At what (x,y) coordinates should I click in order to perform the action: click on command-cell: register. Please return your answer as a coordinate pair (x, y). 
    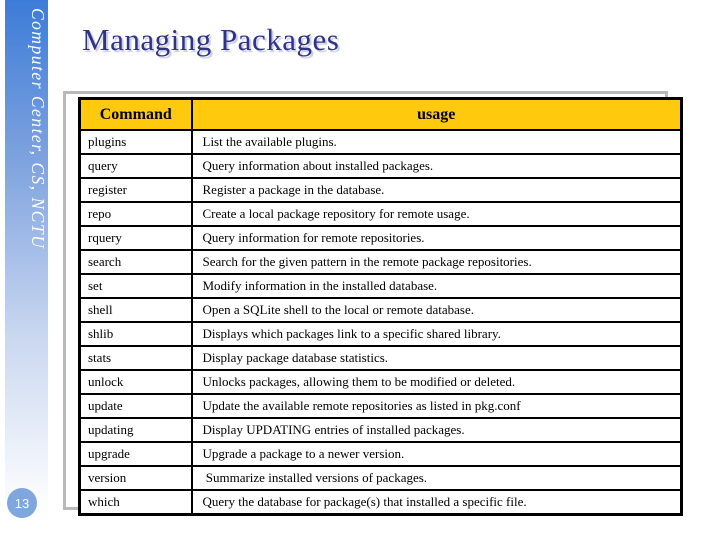
    Looking at the image, I should click on (135, 190).